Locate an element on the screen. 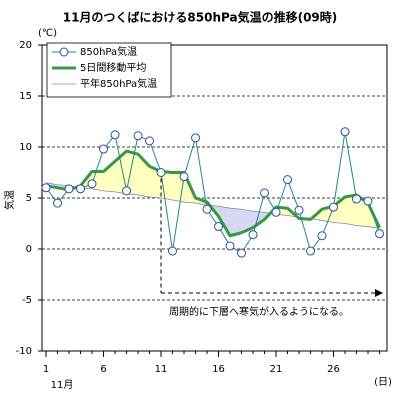 The width and height of the screenshot is (400, 404). x-tick-label: 6 is located at coordinates (103, 369).